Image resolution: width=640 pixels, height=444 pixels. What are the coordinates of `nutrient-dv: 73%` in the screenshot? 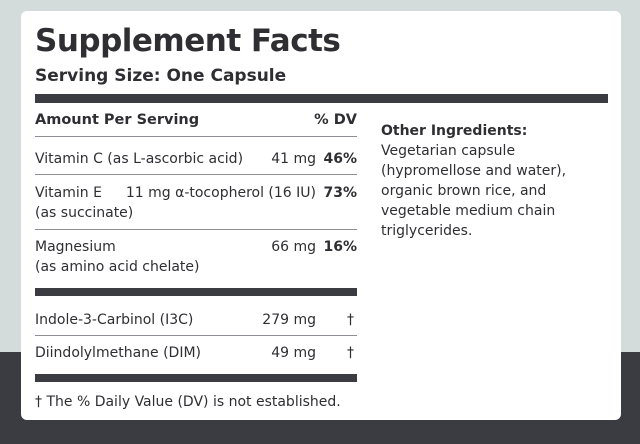 It's located at (340, 193).